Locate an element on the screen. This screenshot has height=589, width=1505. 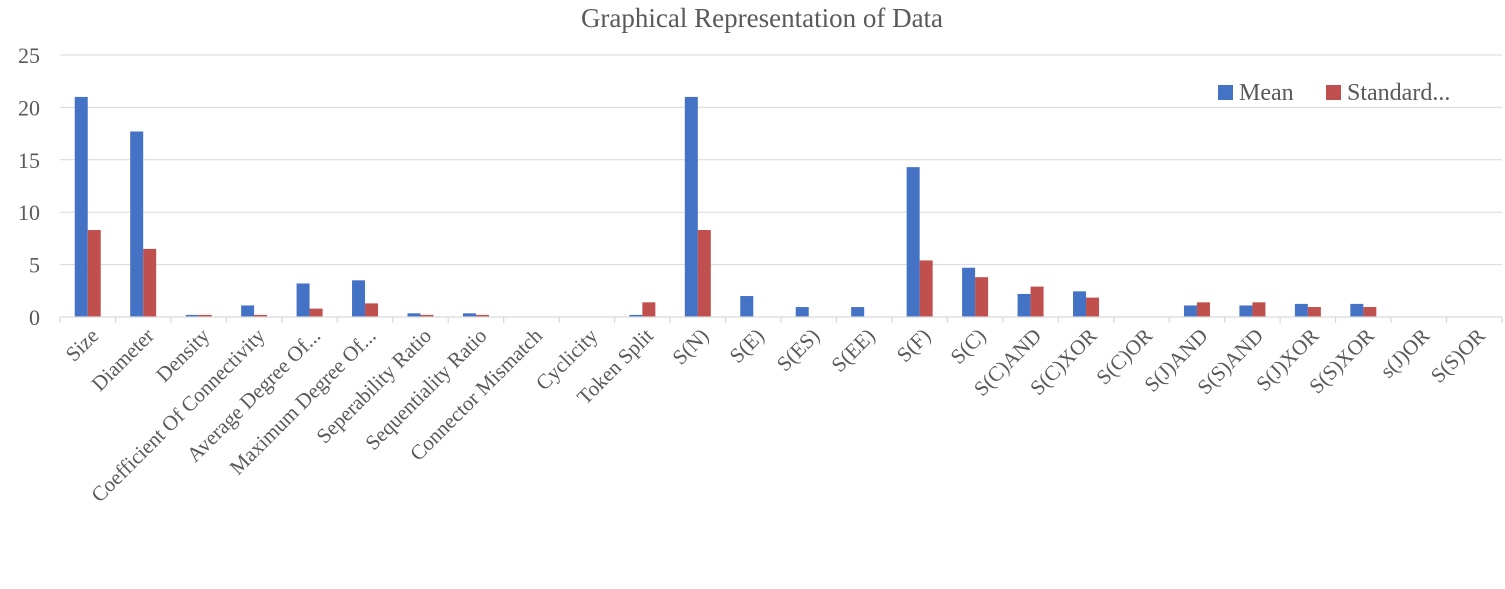
x-tick-label: S(EE) is located at coordinates (852, 350).